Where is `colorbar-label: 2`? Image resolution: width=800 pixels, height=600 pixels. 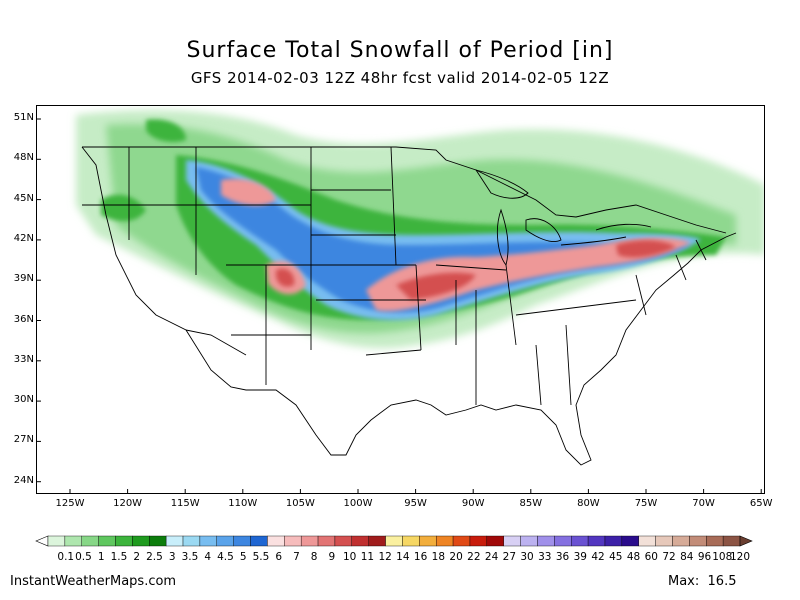
colorbar-label: 2 is located at coordinates (136, 557).